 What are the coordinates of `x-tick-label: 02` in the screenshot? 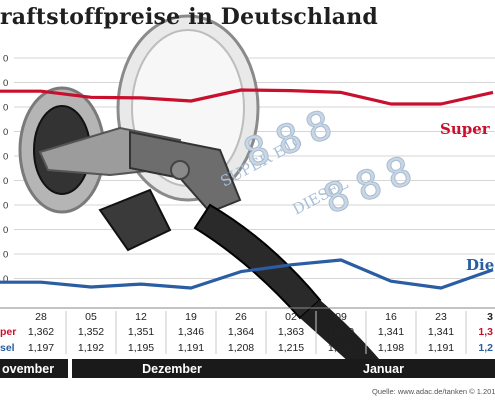 It's located at (291, 317).